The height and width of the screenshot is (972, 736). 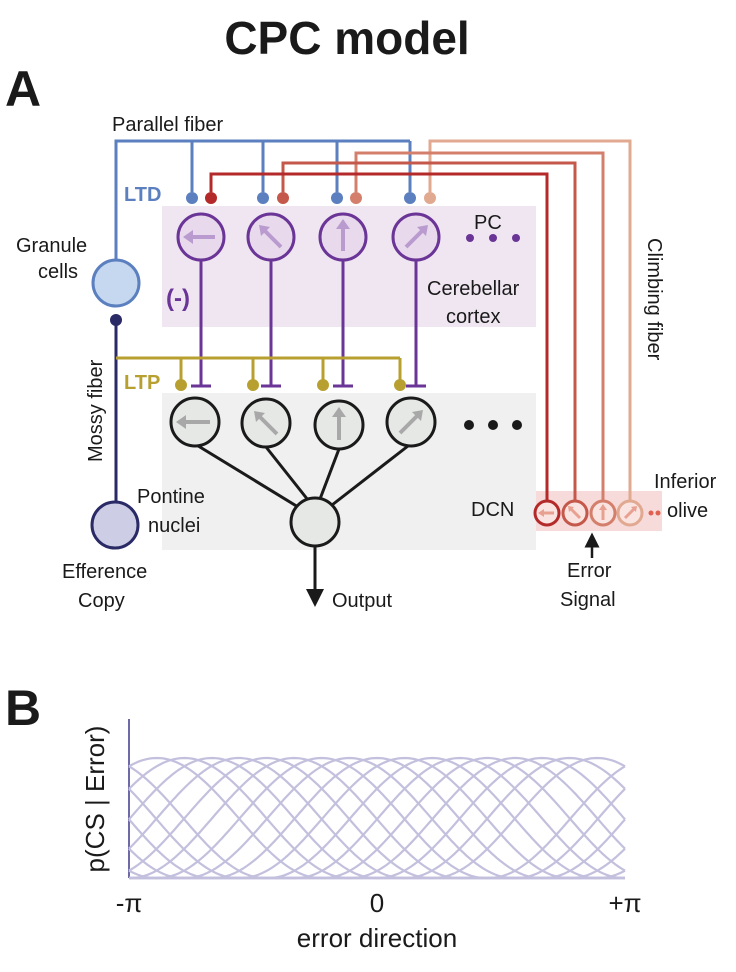 What do you see at coordinates (315, 522) in the screenshot?
I see `output-cell` at bounding box center [315, 522].